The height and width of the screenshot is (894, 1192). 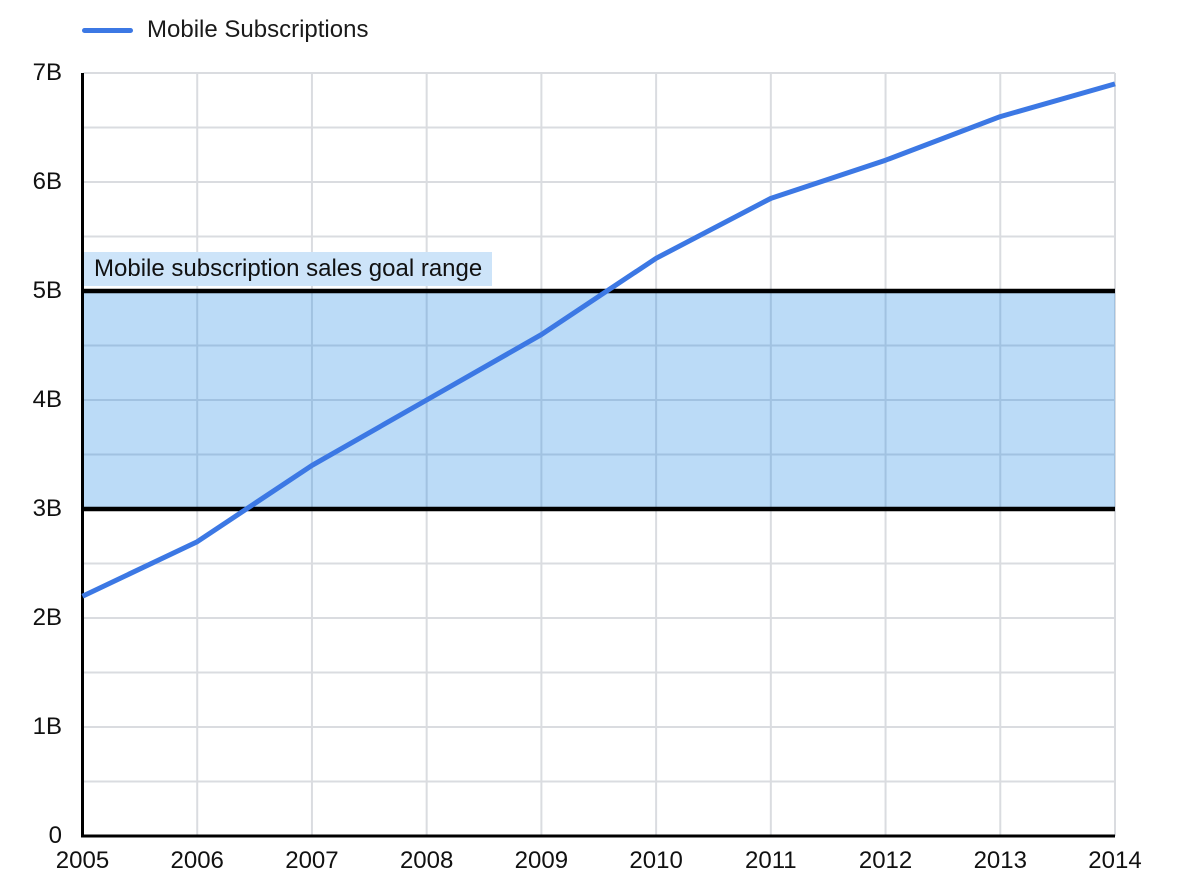 I want to click on x-axis-tick-label: 2012, so click(x=885, y=860).